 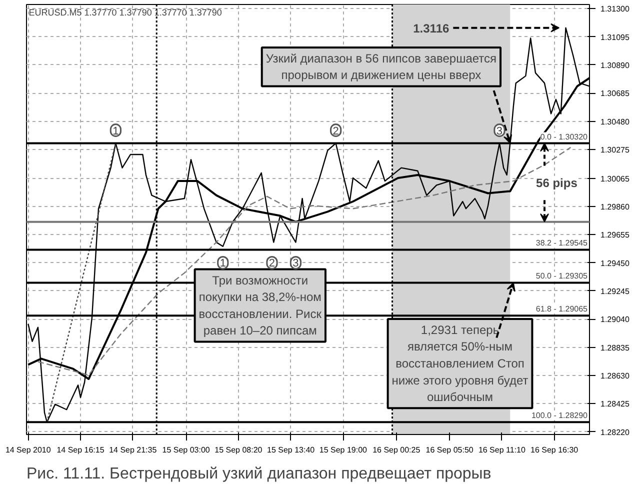 I want to click on annotation: 50.0 - 1.29305, so click(x=562, y=276).